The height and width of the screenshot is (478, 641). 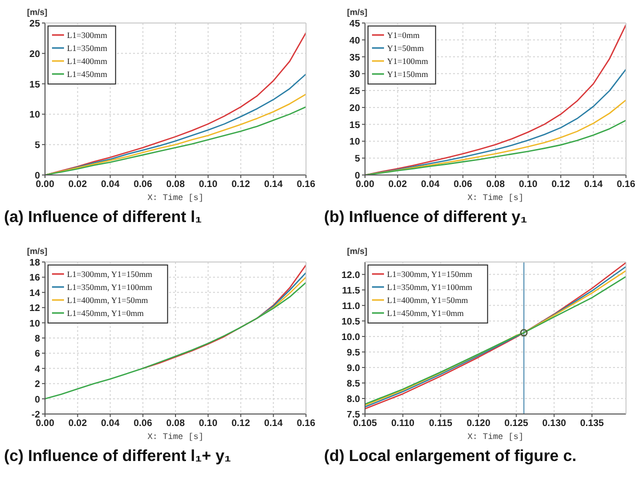 What do you see at coordinates (118, 456) in the screenshot?
I see `text: (c) Influence of different l₁+ y₁` at bounding box center [118, 456].